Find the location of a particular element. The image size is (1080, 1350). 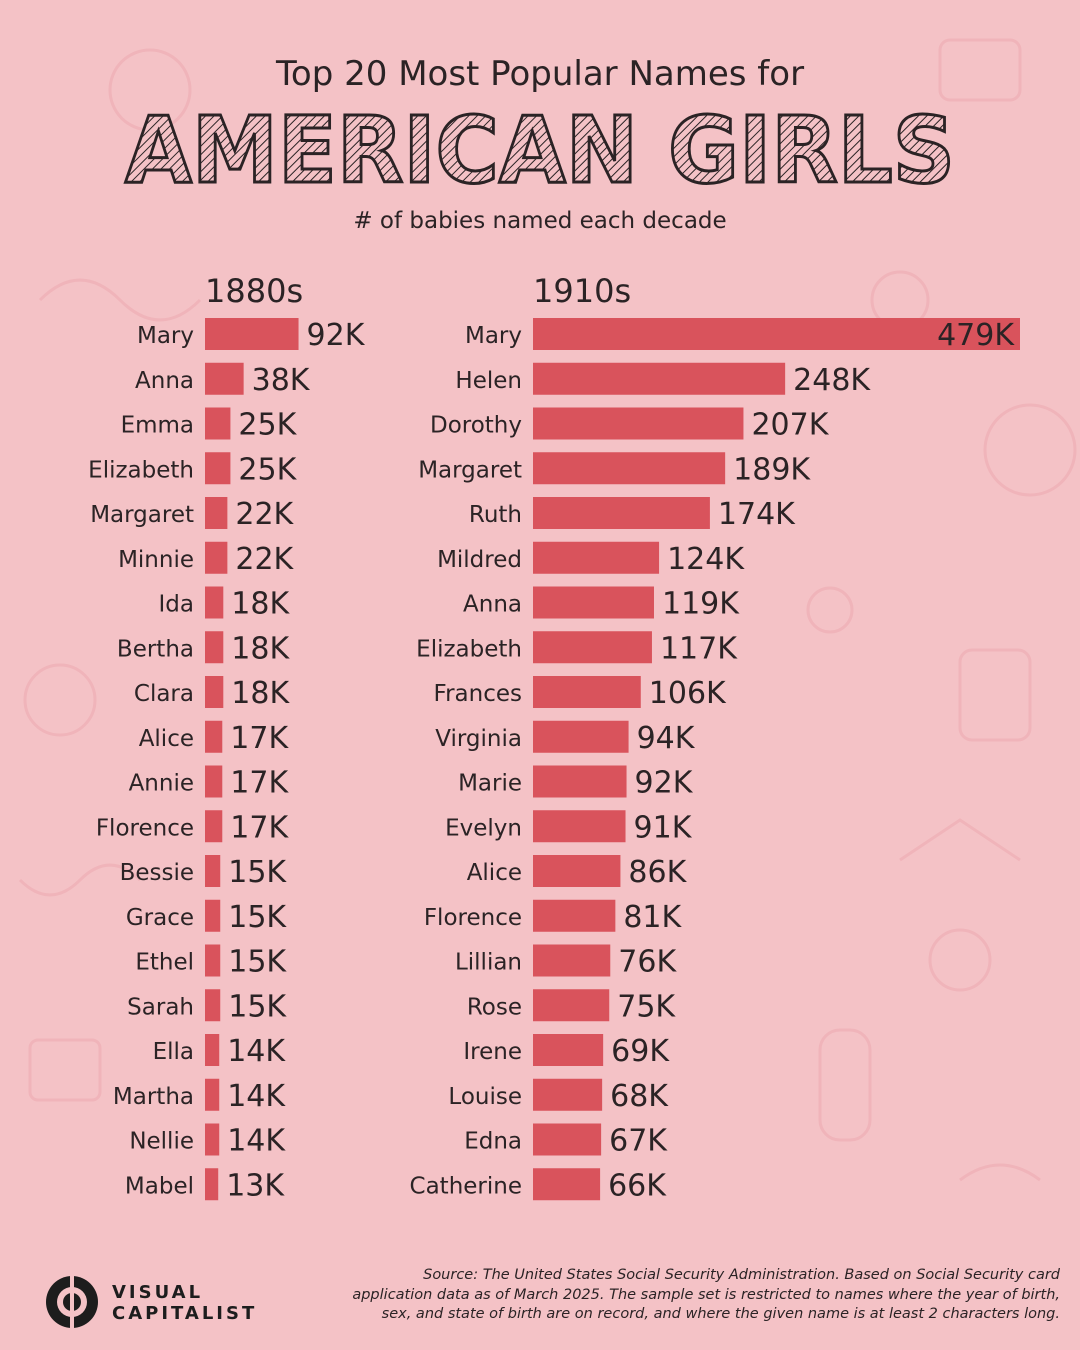

panel-title: 1880s is located at coordinates (254, 291).